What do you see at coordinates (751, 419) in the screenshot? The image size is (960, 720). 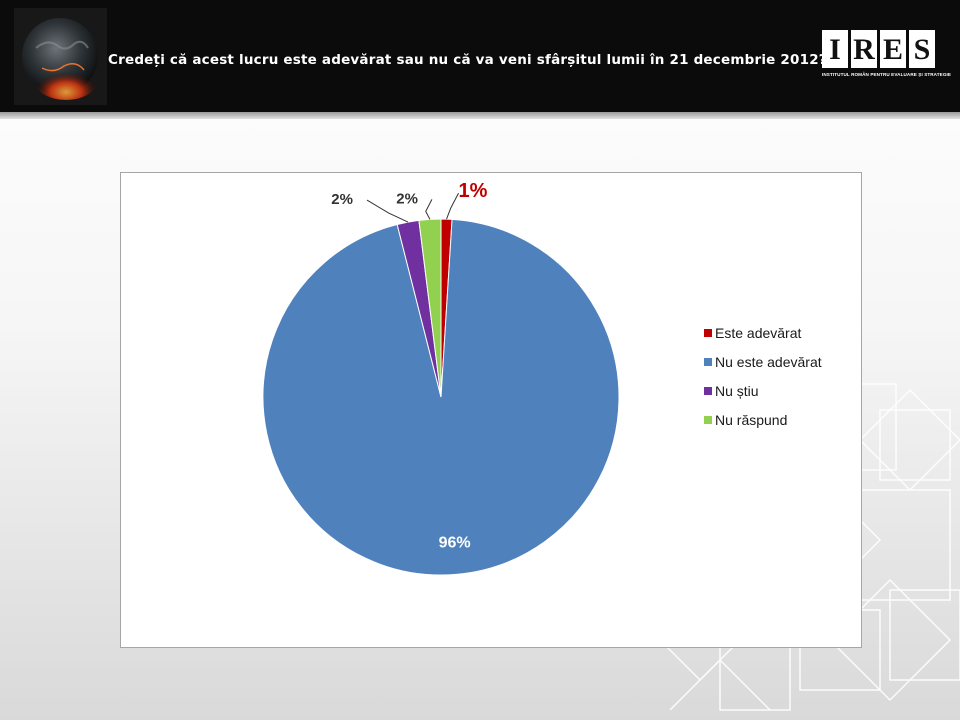 I see `legend-label: Nu răspund` at bounding box center [751, 419].